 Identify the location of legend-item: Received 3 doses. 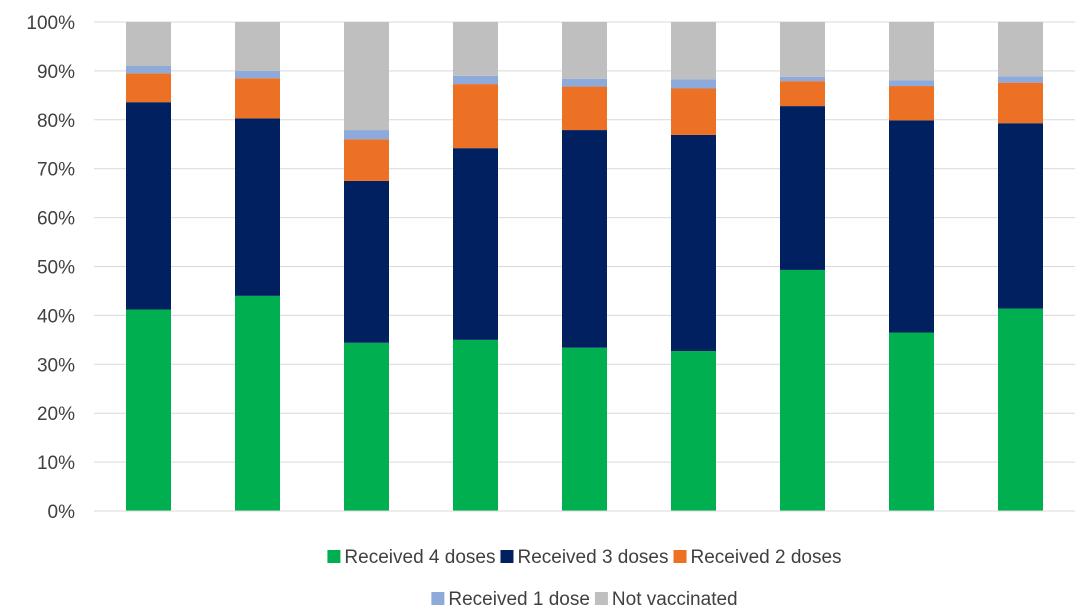
(584, 557).